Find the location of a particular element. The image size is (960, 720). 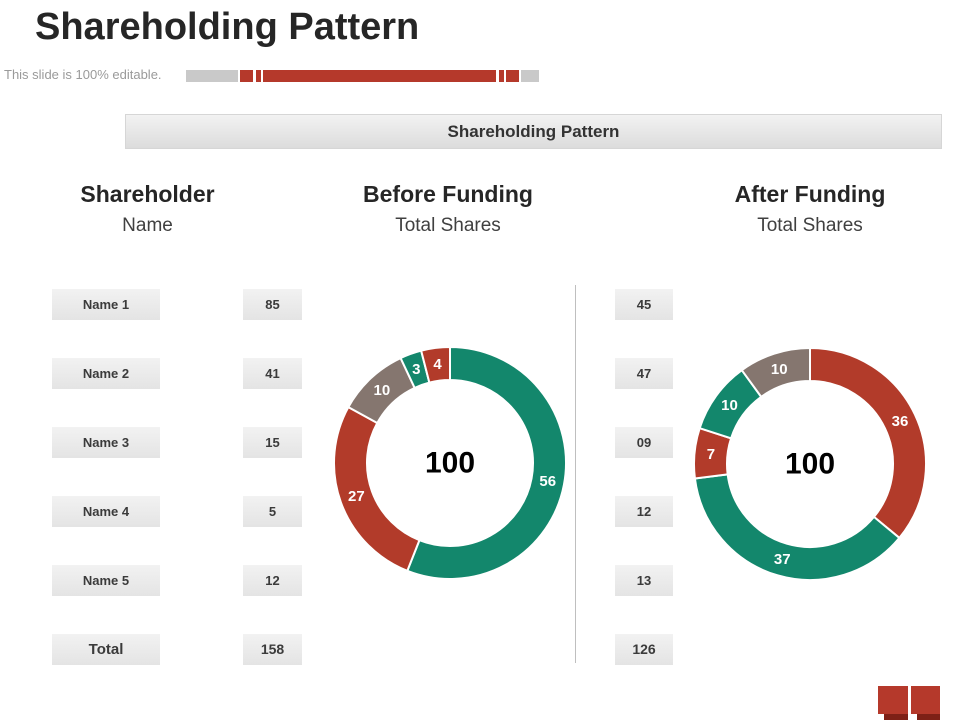

after-funding-donut-chart: 36 37 7 10 10 100 is located at coordinates (810, 463).